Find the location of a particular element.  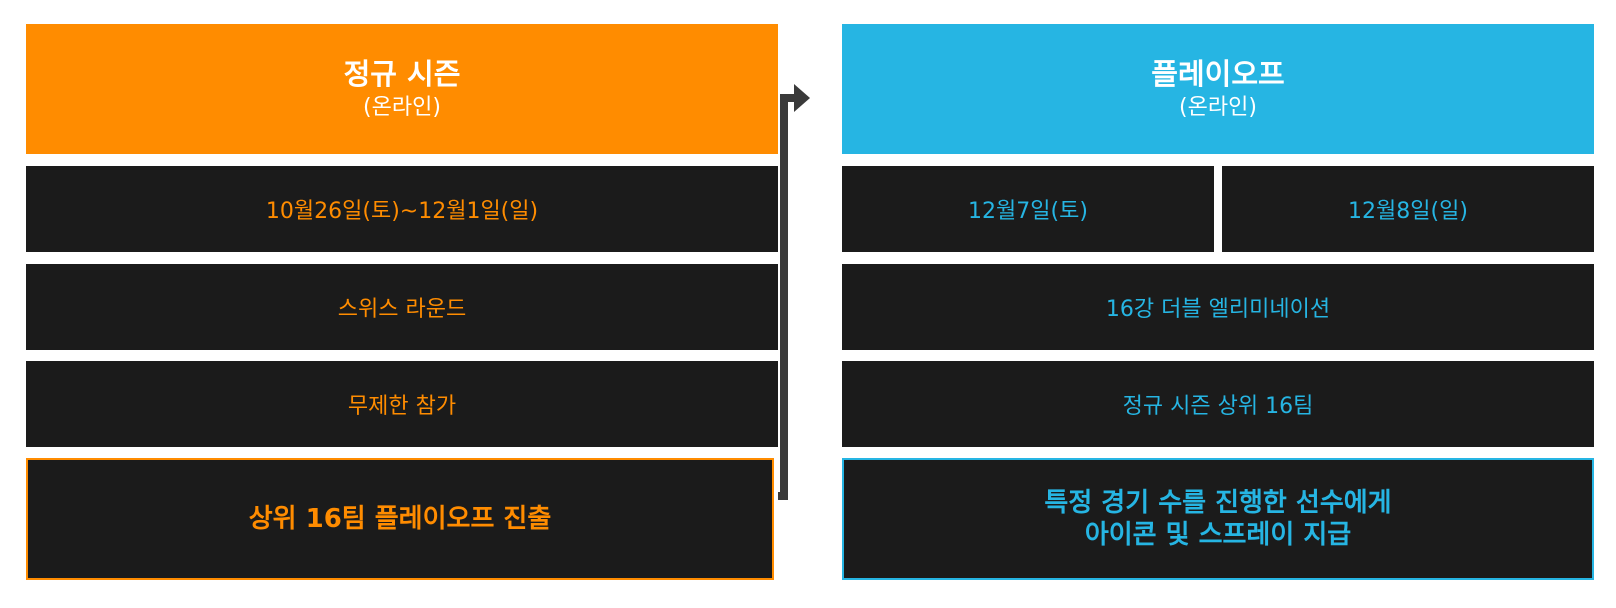

playoffs-entry: 정규 시즌 상위 16팀 is located at coordinates (1218, 404).